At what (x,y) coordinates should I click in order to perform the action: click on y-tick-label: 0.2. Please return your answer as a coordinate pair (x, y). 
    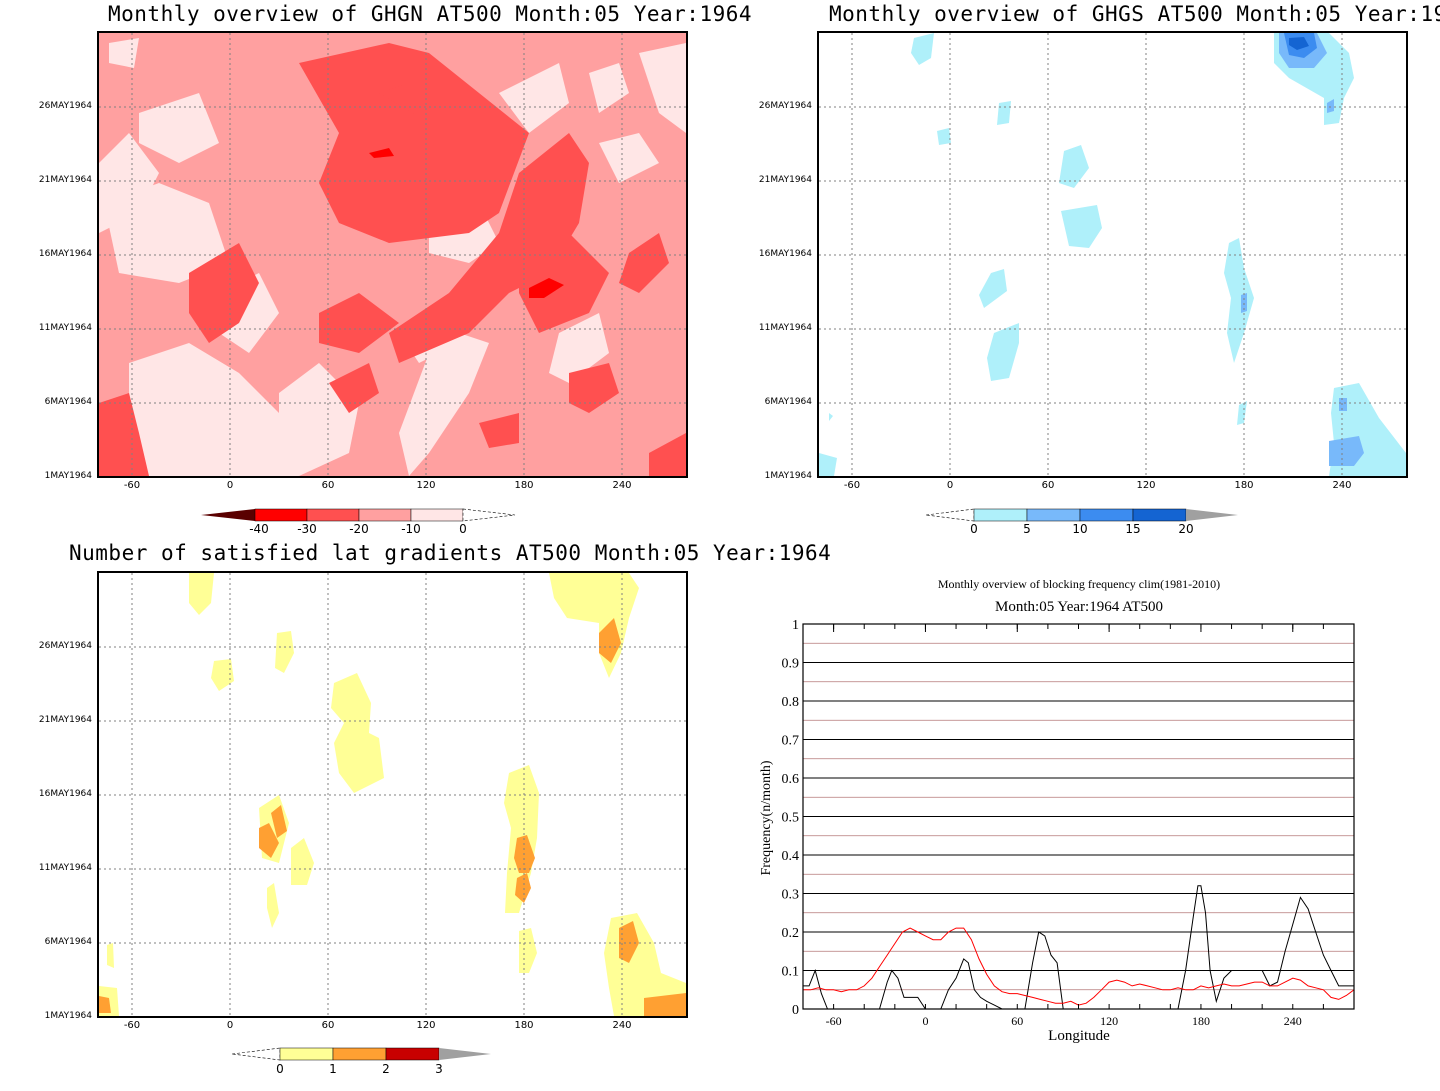
    Looking at the image, I should click on (791, 933).